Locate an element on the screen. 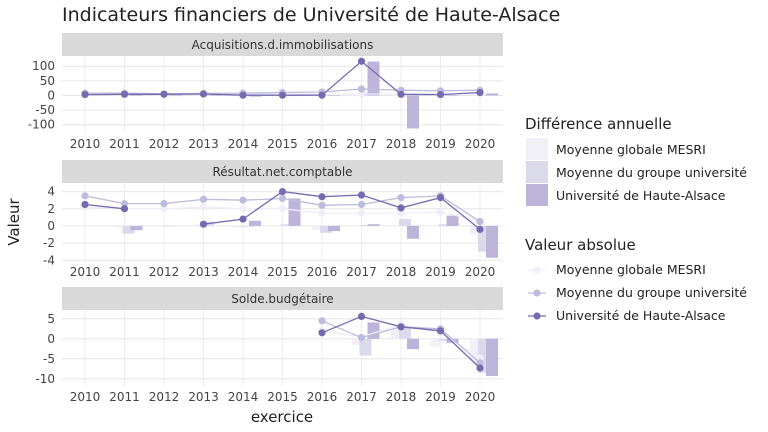 This screenshot has height=432, width=768. legend-bar-title: Différence annuelle is located at coordinates (598, 124).